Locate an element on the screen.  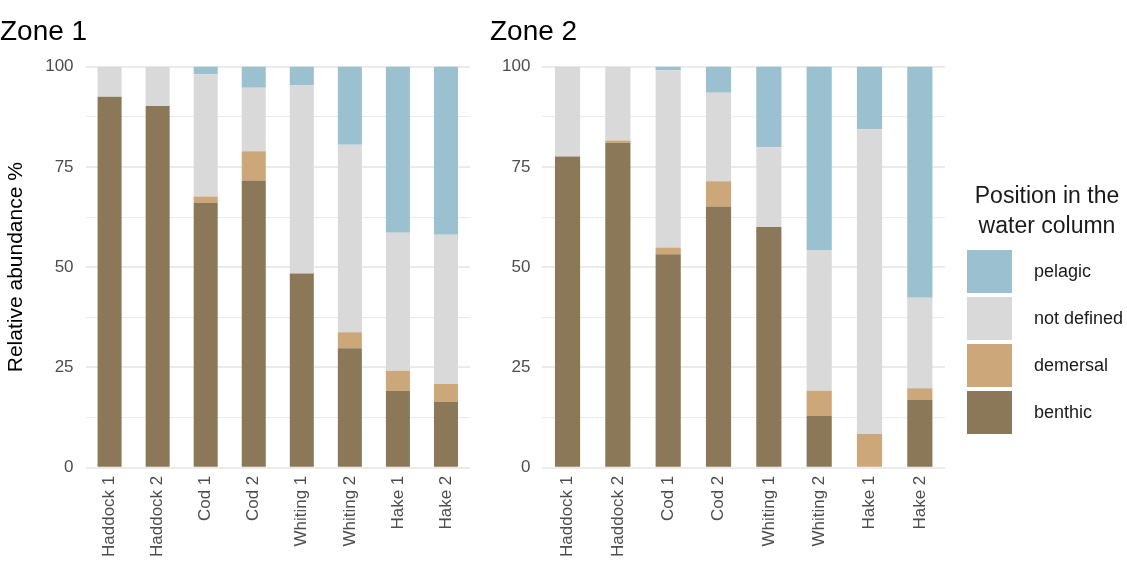
chart-title: Zone 1 is located at coordinates (44, 30).